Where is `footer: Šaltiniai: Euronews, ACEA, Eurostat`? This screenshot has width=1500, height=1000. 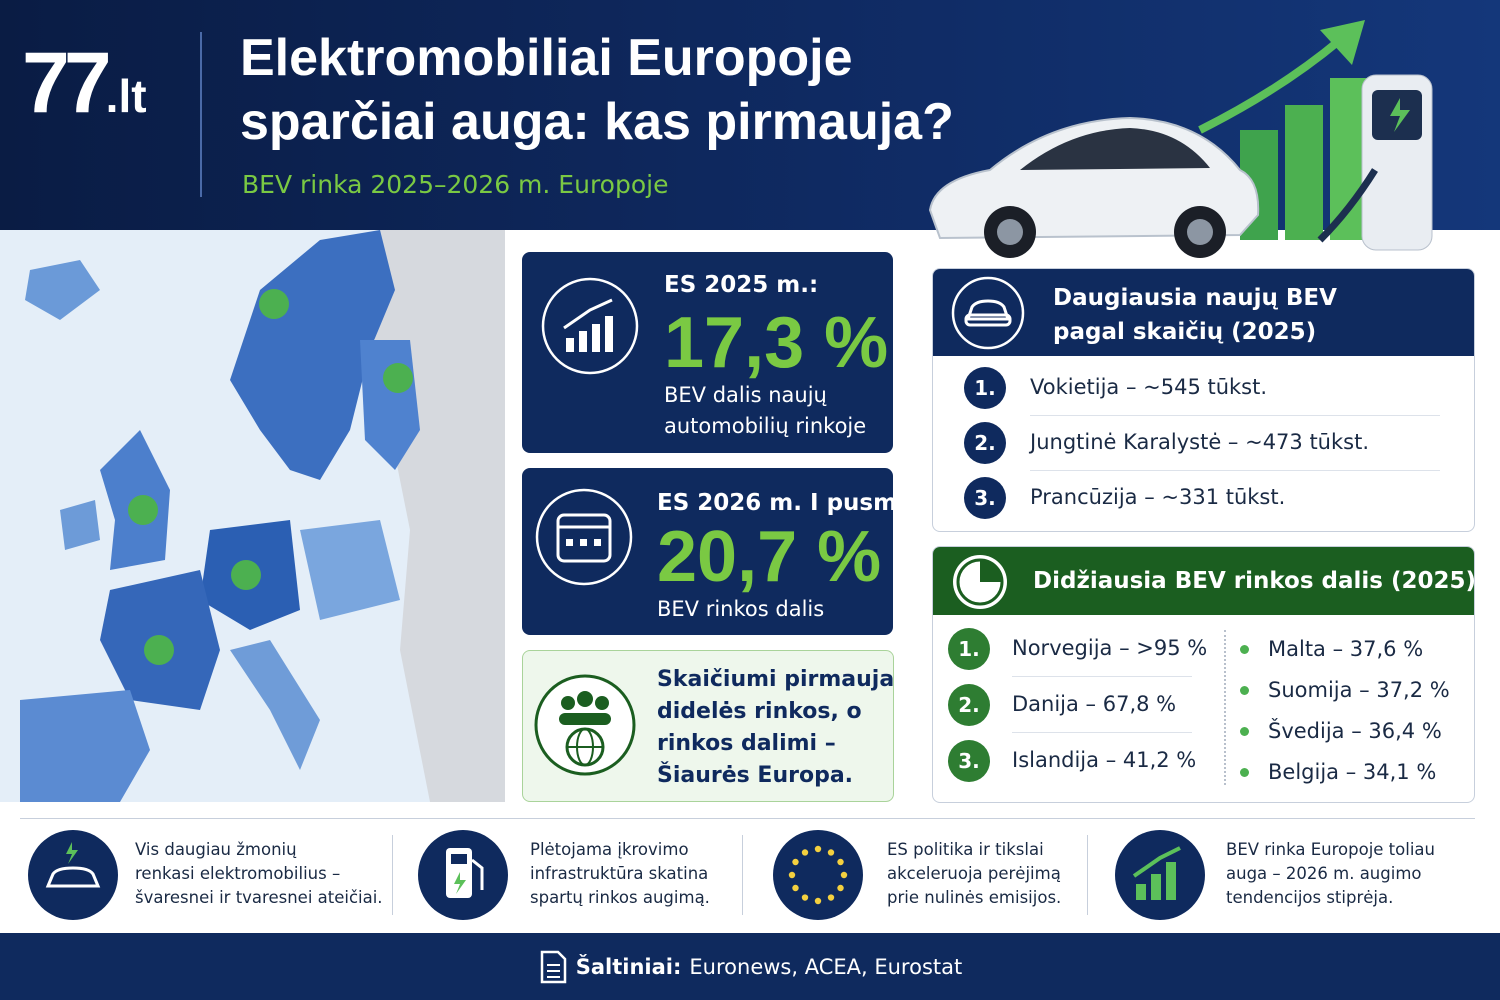
footer: Šaltiniai: Euronews, ACEA, Eurostat is located at coordinates (750, 966).